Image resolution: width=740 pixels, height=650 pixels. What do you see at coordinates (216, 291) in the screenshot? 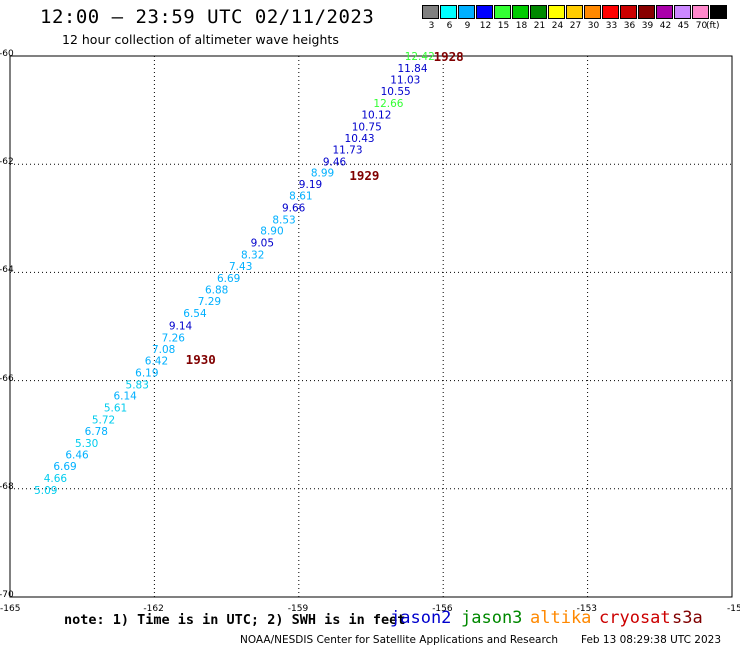
I see `swh-point-label: 6.88` at bounding box center [216, 291].